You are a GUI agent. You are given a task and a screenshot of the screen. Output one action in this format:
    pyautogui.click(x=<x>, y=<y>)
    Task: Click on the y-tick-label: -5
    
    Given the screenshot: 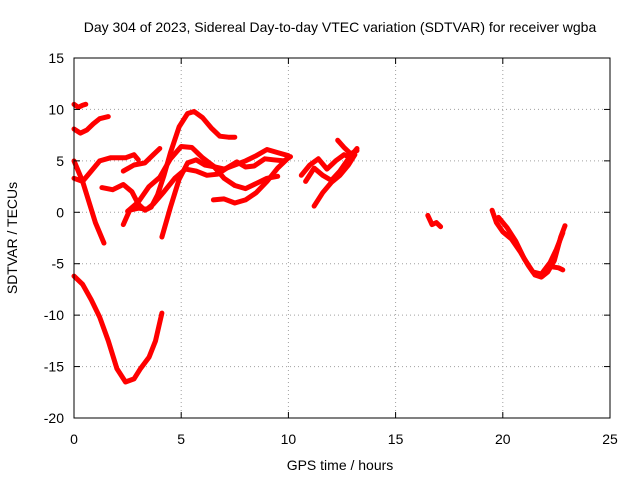 What is the action you would take?
    pyautogui.click(x=58, y=264)
    